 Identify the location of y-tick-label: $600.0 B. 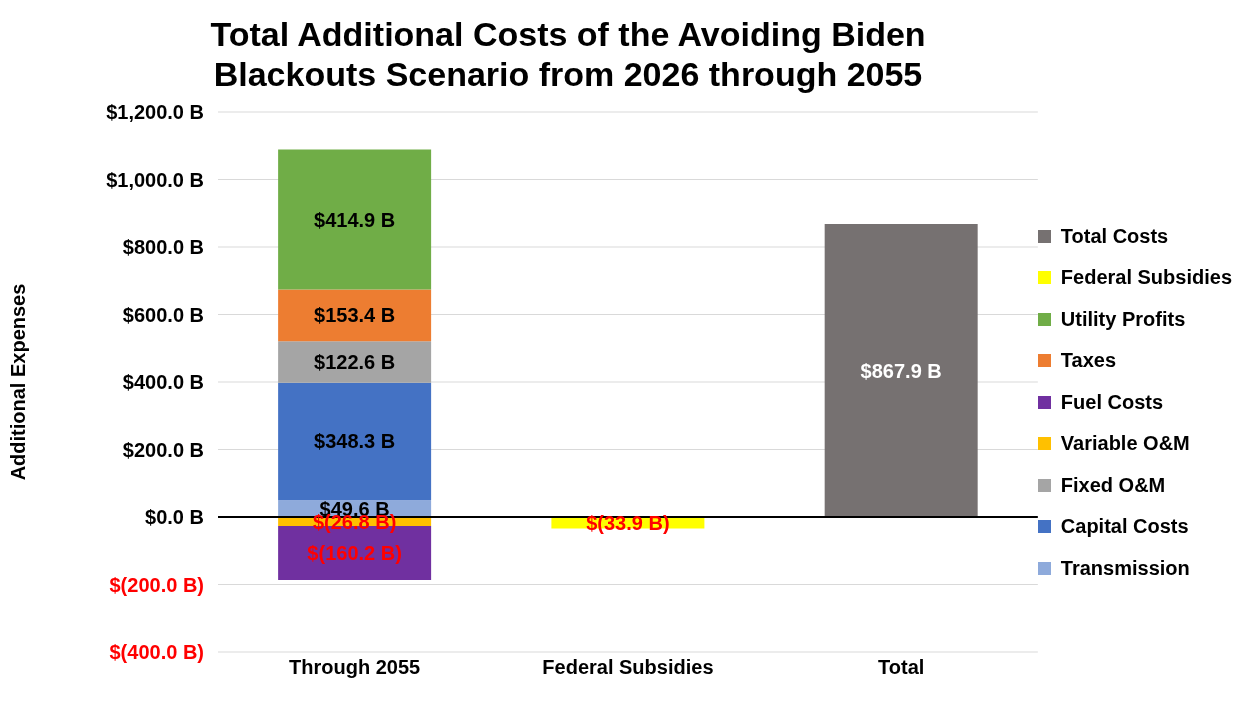
(163, 314).